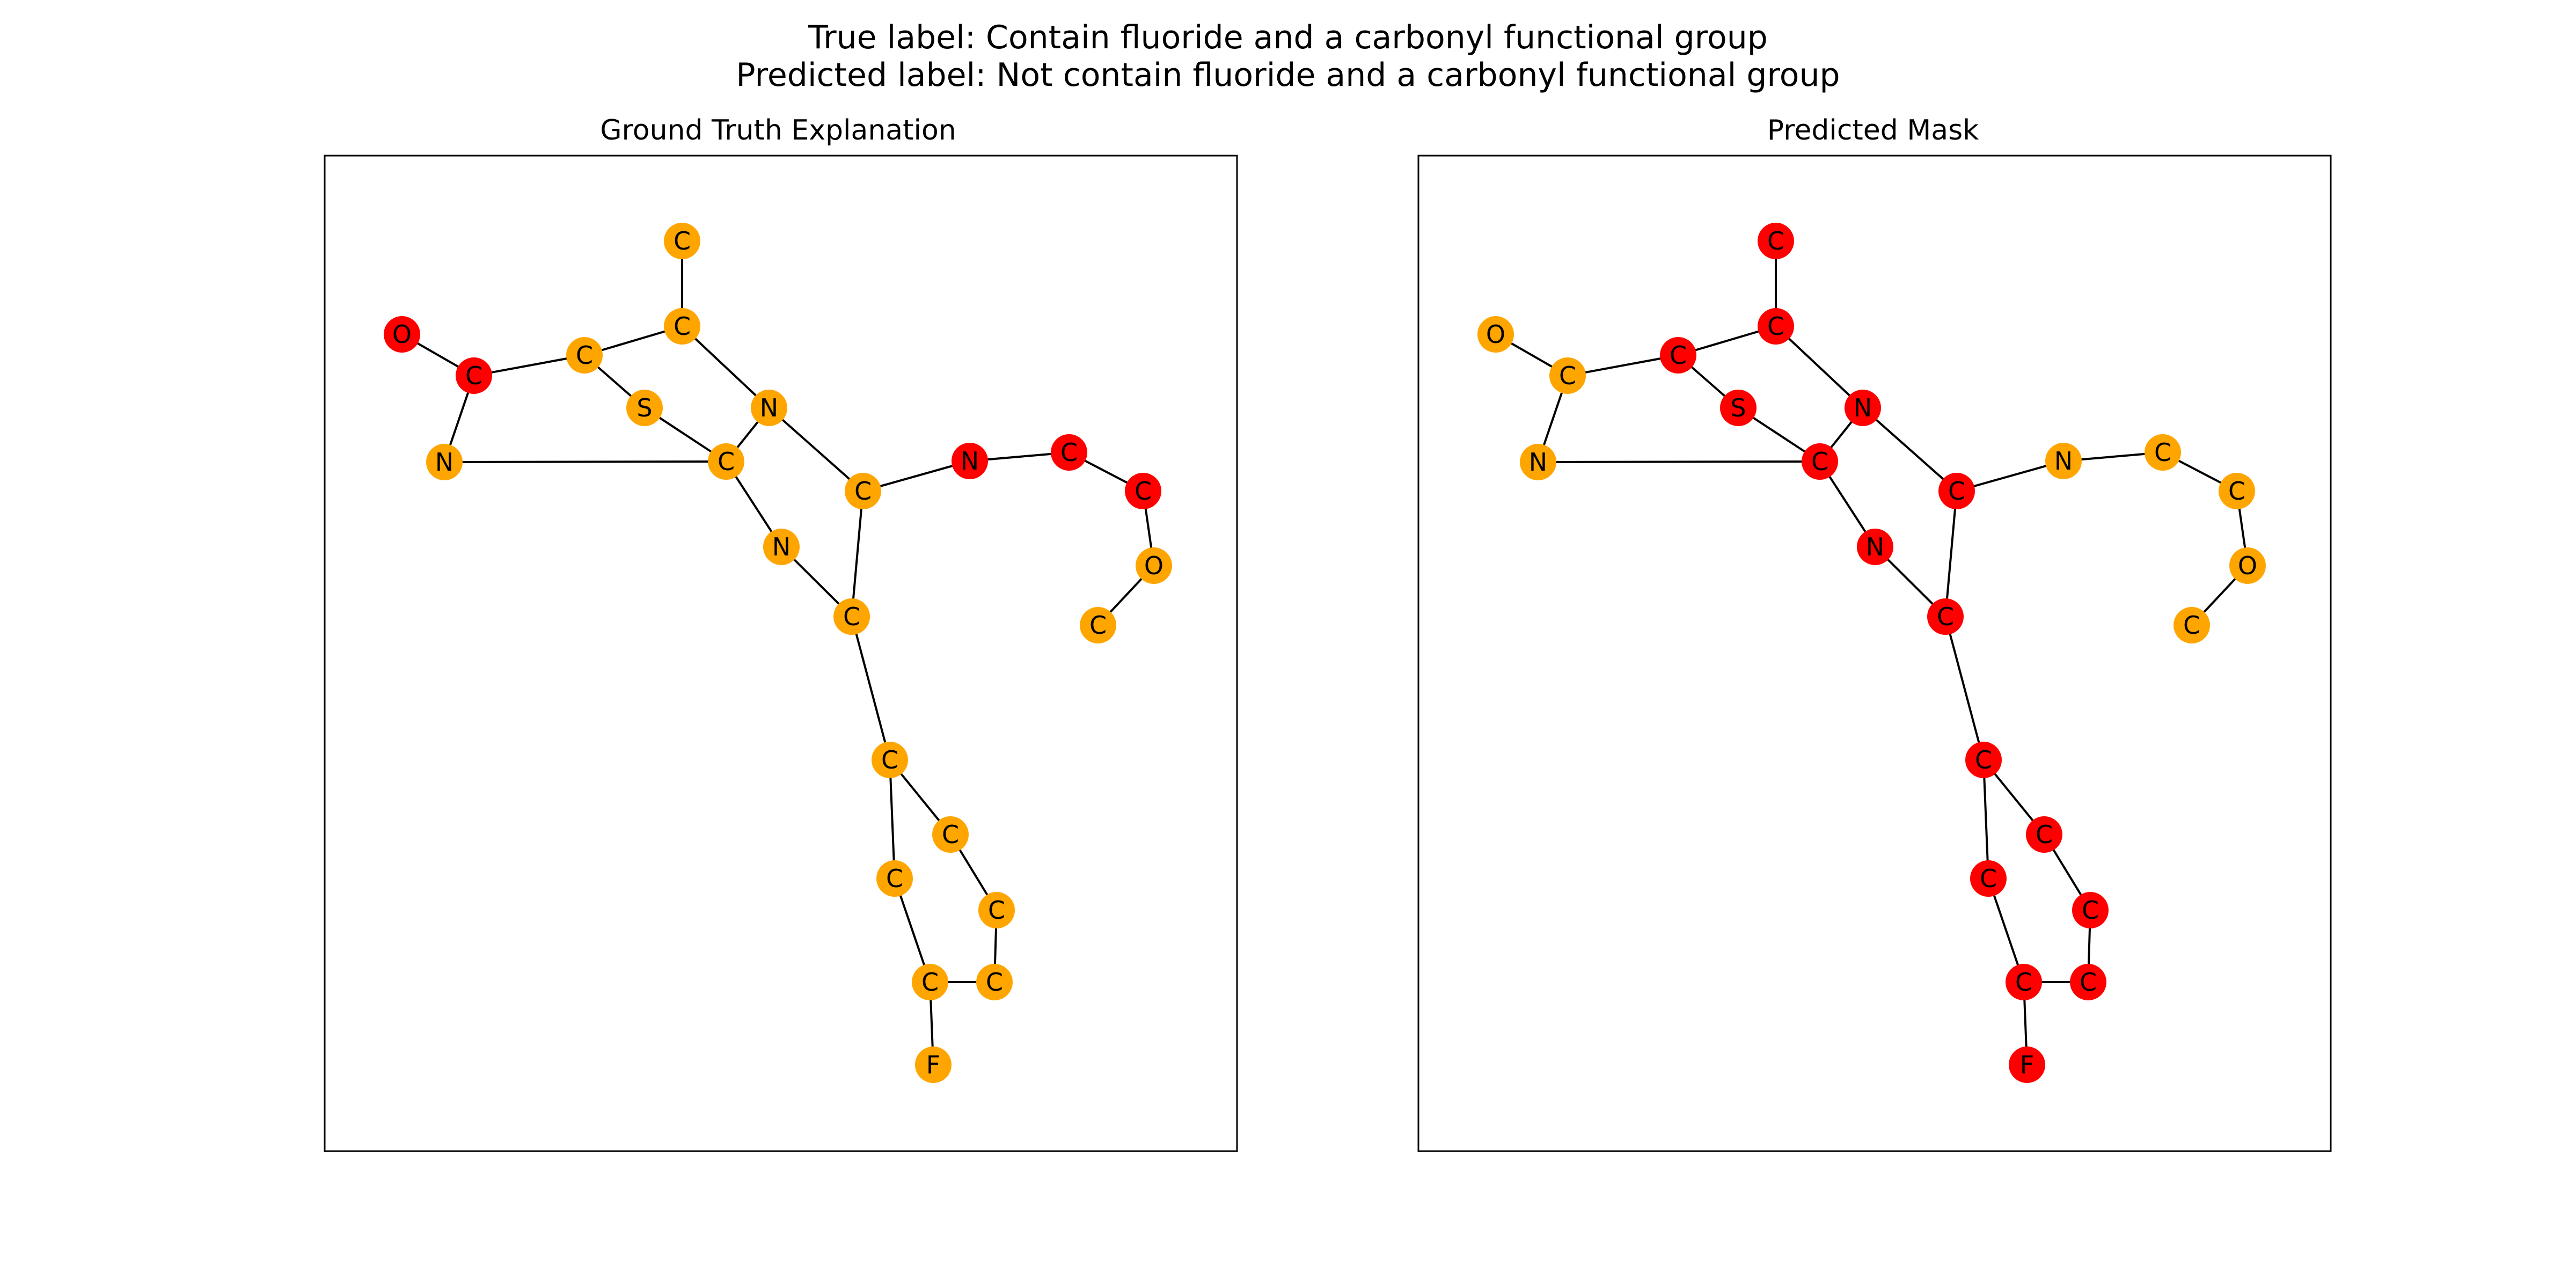 The height and width of the screenshot is (1288, 2576). I want to click on atom-label: F, so click(2027, 1064).